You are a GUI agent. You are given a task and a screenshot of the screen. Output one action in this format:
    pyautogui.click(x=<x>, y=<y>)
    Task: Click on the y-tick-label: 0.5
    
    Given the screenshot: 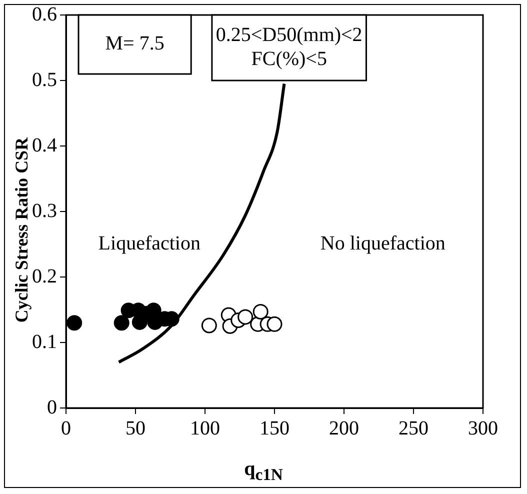 What is the action you would take?
    pyautogui.click(x=44, y=79)
    